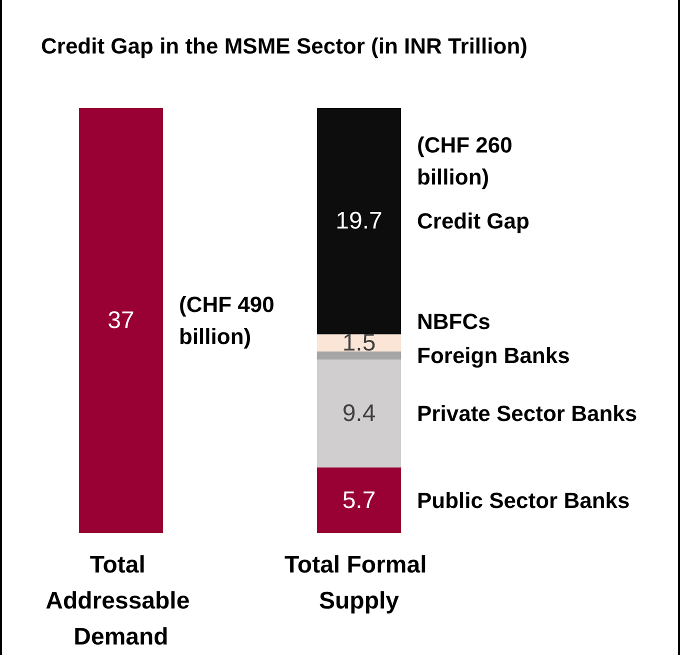 The image size is (682, 655). What do you see at coordinates (467, 161) in the screenshot?
I see `annotation: (CHF 260 billion)` at bounding box center [467, 161].